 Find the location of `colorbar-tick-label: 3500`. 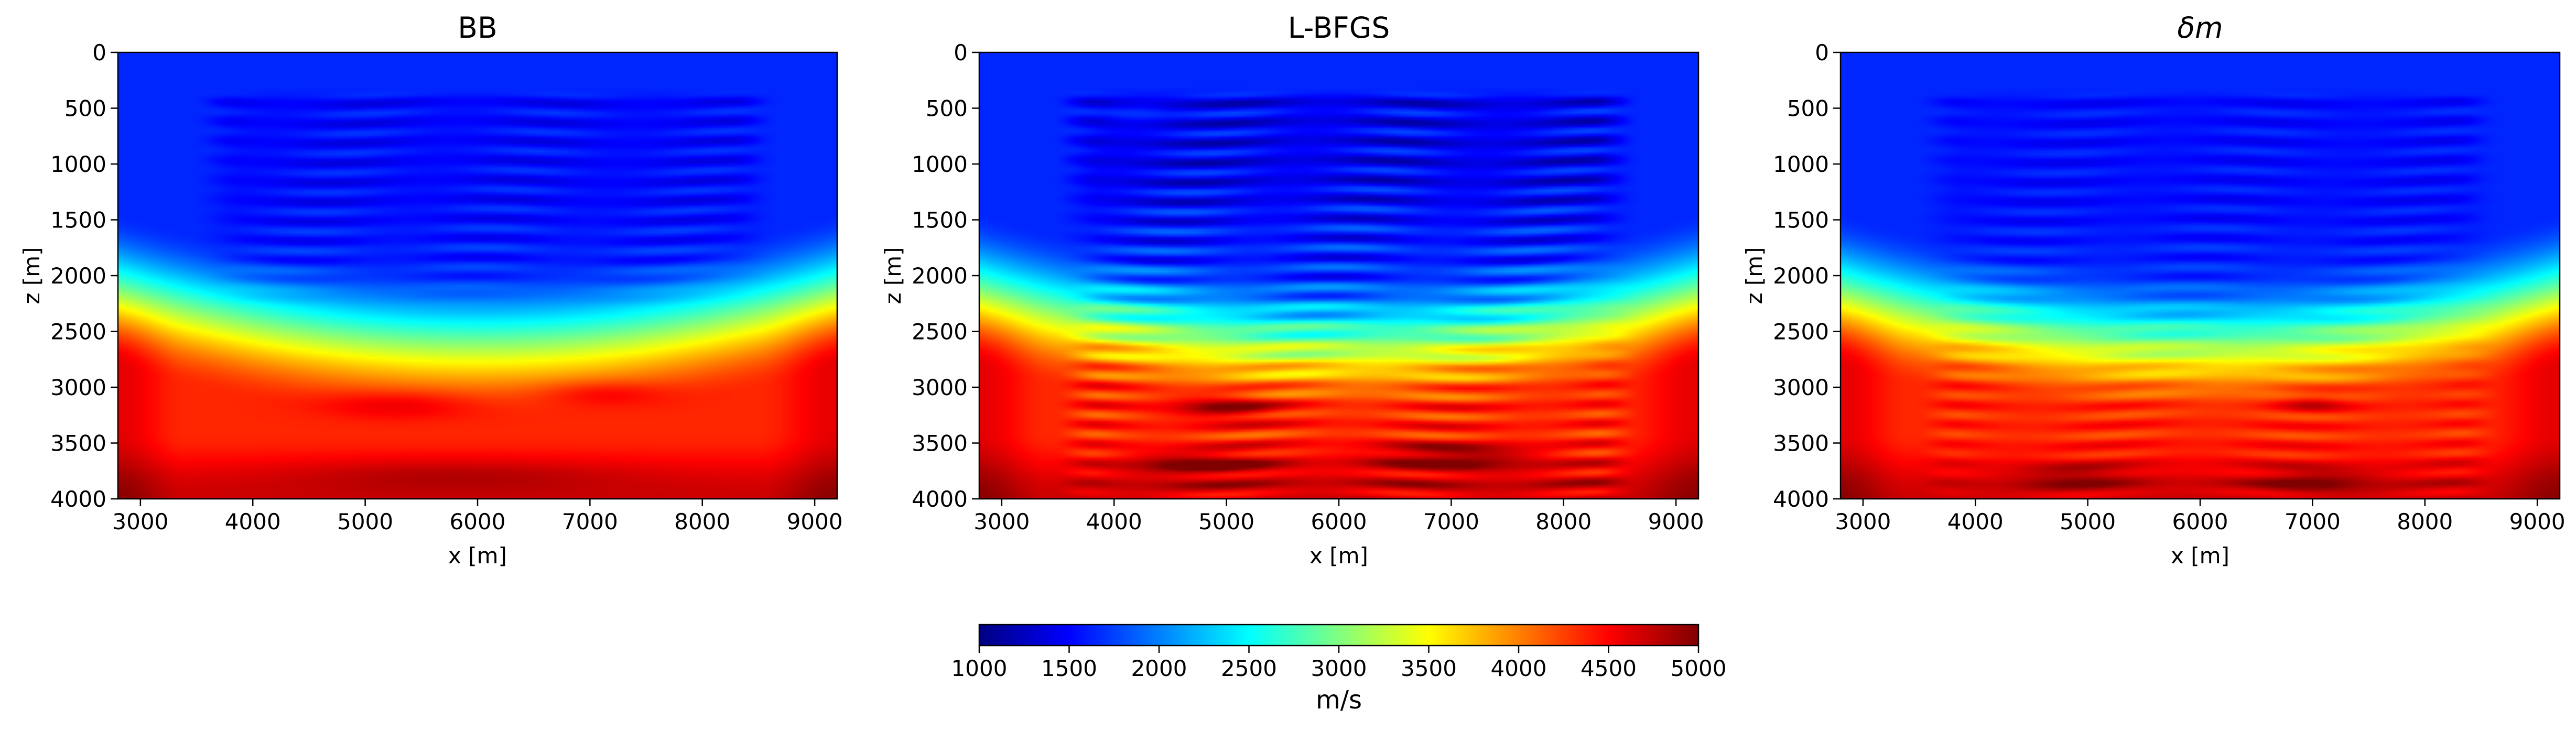

colorbar-tick-label: 3500 is located at coordinates (1429, 668).